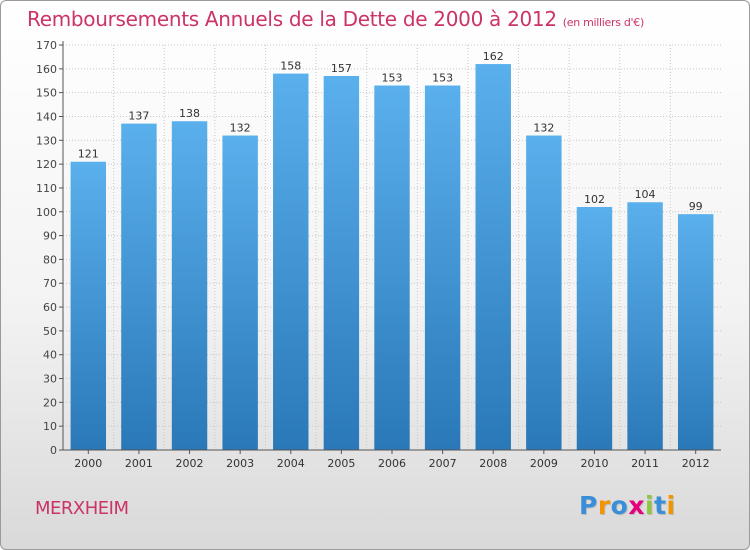 The image size is (750, 550). What do you see at coordinates (290, 66) in the screenshot?
I see `bar-value-label: 158` at bounding box center [290, 66].